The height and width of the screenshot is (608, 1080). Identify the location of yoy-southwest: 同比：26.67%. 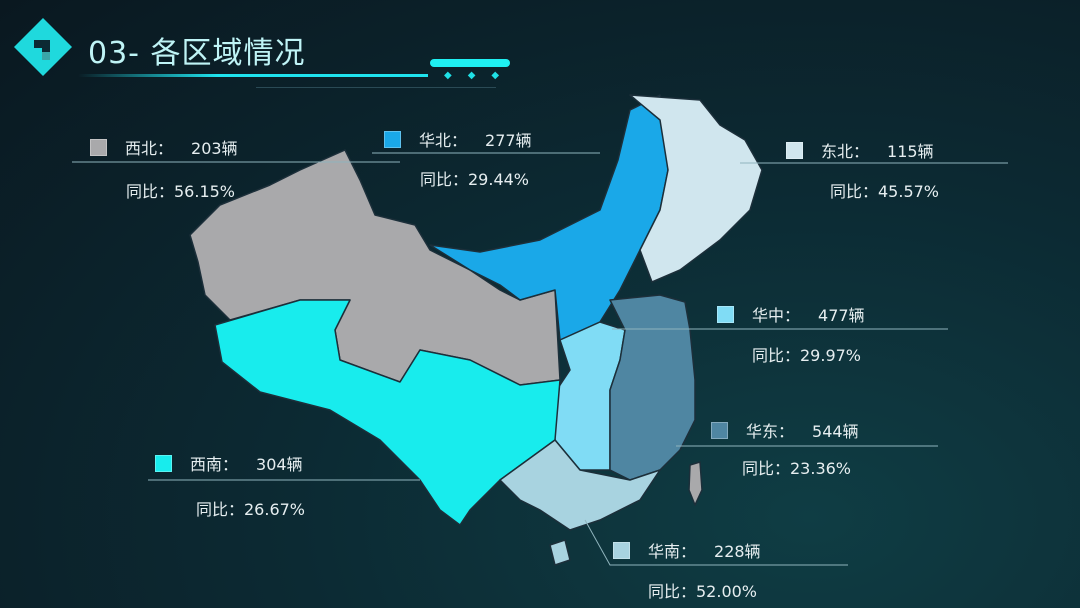
(251, 509).